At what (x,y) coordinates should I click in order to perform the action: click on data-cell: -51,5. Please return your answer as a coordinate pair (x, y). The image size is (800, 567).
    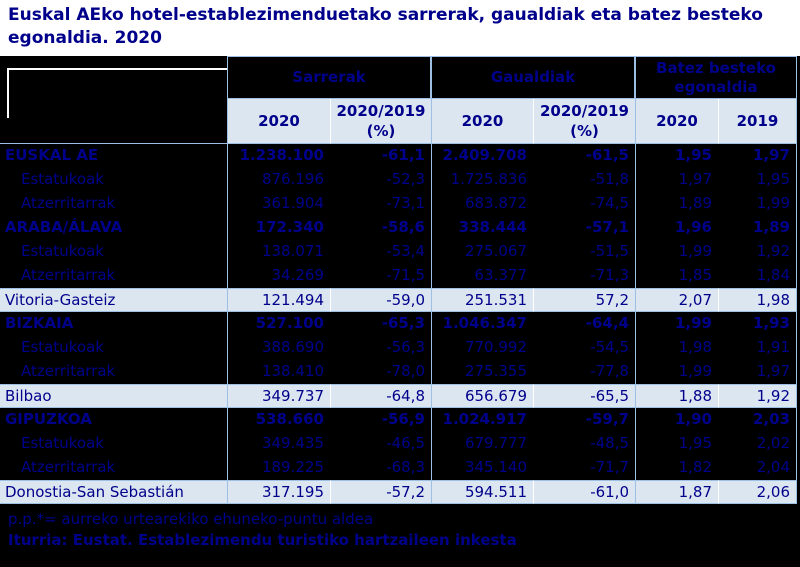
    Looking at the image, I should click on (609, 251).